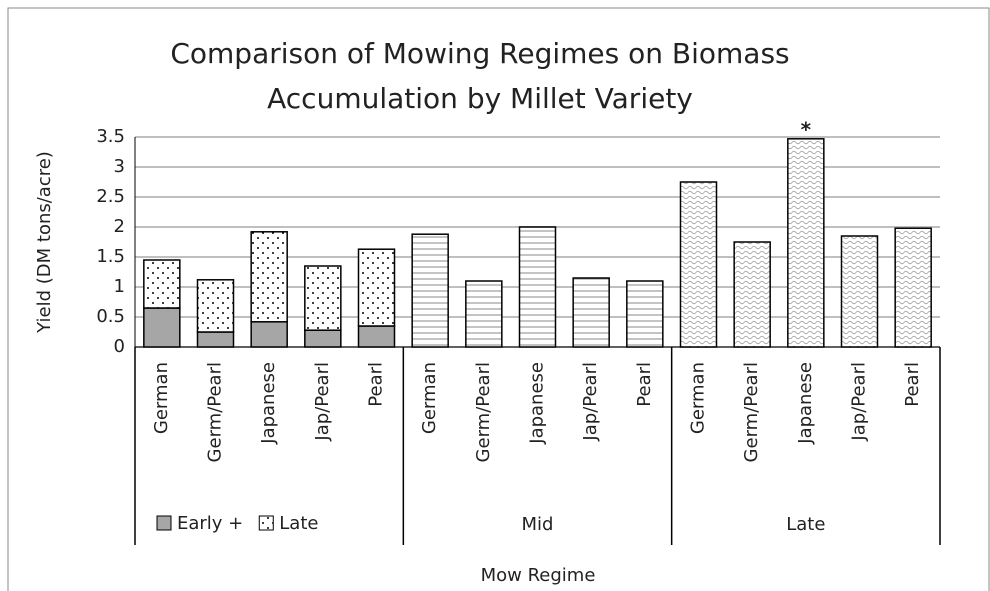 The height and width of the screenshot is (591, 990). I want to click on annotation: *, so click(806, 129).